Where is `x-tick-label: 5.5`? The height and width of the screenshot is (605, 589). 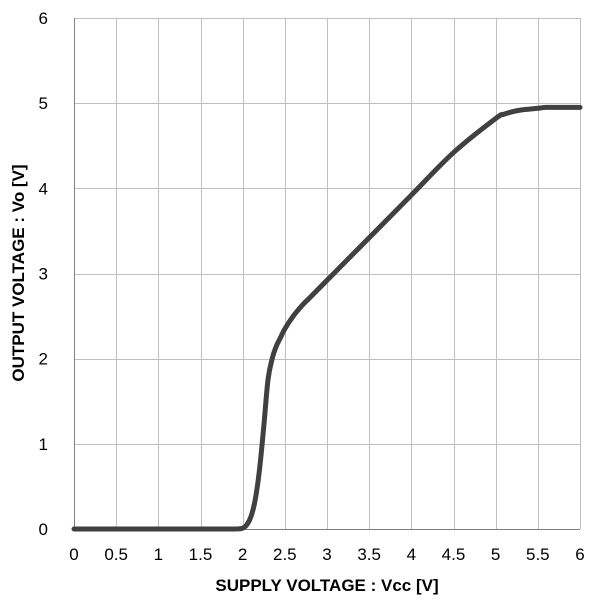
x-tick-label: 5.5 is located at coordinates (538, 554).